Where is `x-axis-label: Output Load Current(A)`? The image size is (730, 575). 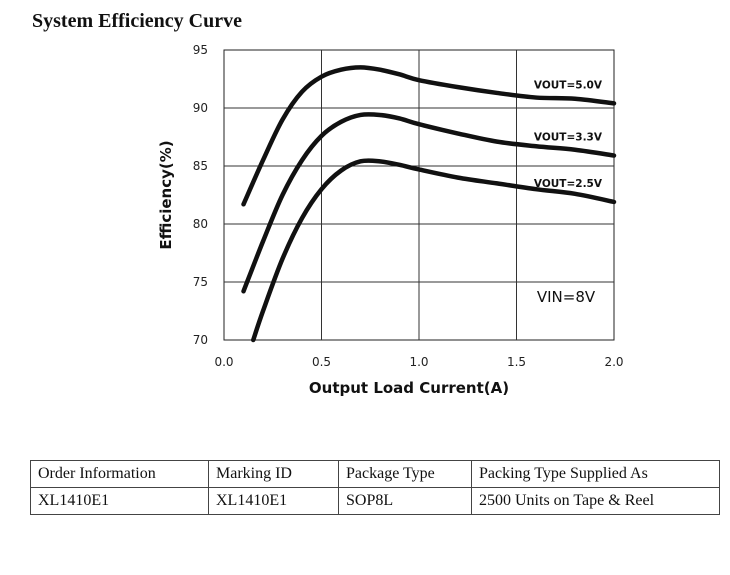 x-axis-label: Output Load Current(A) is located at coordinates (409, 388).